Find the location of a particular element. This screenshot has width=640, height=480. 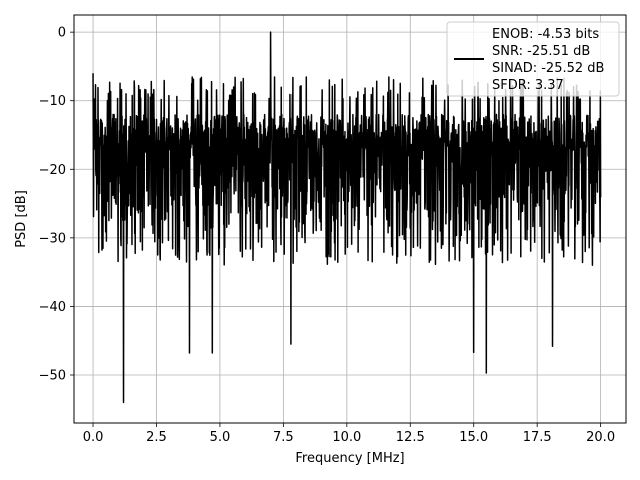

x-axis-ticks: 0.0 2.5 5.0 7.5 10.0 12.5 15.0 17.5 20.0 is located at coordinates (349, 434).